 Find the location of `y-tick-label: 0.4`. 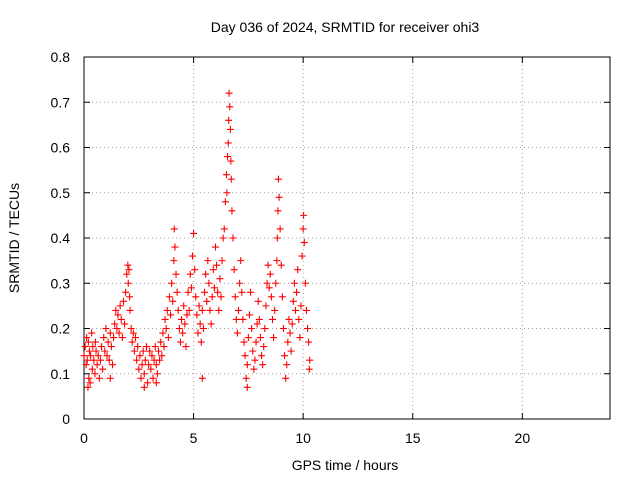

y-tick-label: 0.4 is located at coordinates (61, 238).